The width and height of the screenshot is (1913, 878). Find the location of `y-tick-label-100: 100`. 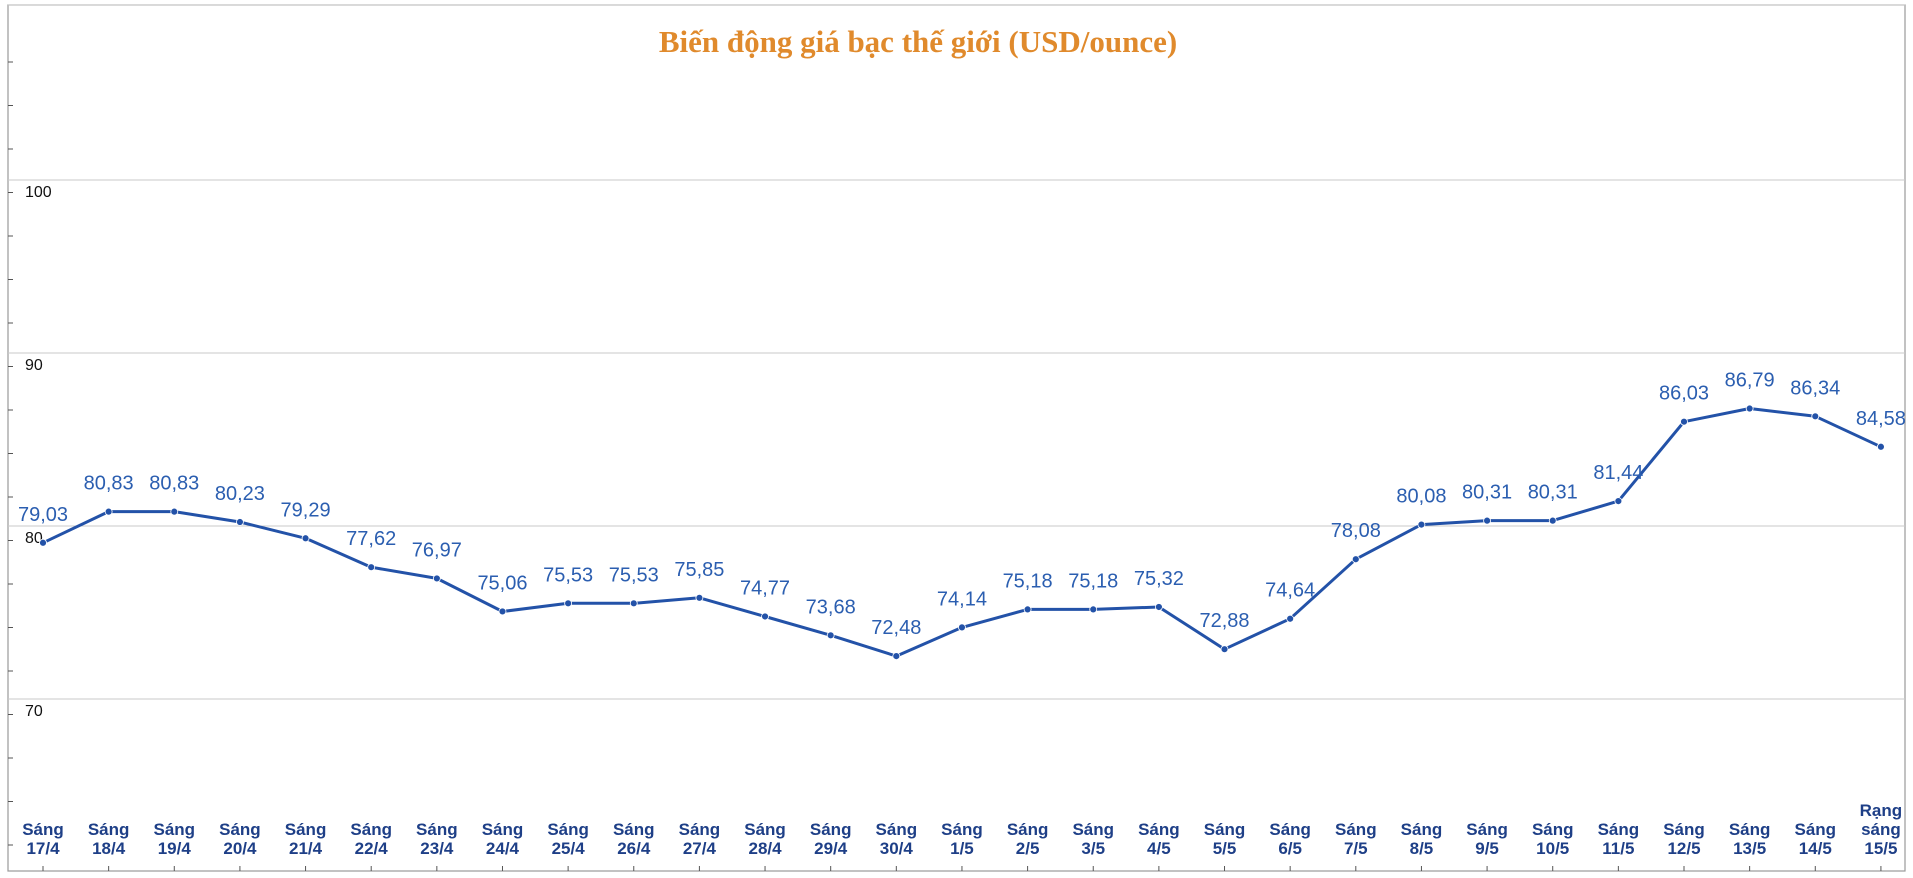

y-tick-label-100: 100 is located at coordinates (38, 192).